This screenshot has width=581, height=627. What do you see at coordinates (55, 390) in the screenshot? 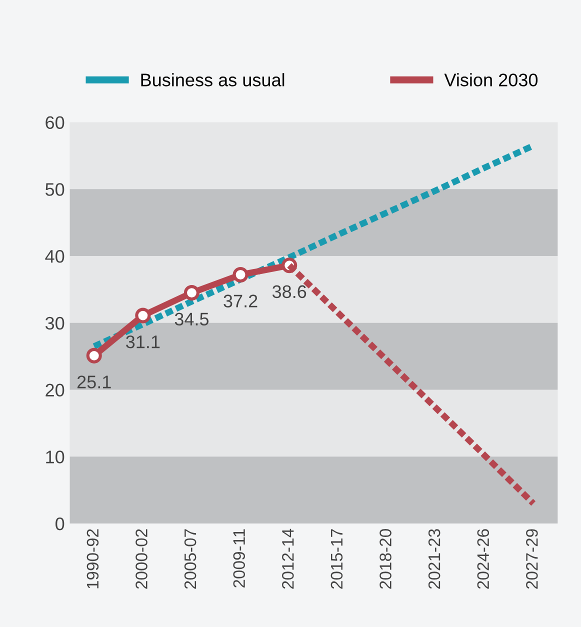
I see `y-tick-label: 20` at bounding box center [55, 390].